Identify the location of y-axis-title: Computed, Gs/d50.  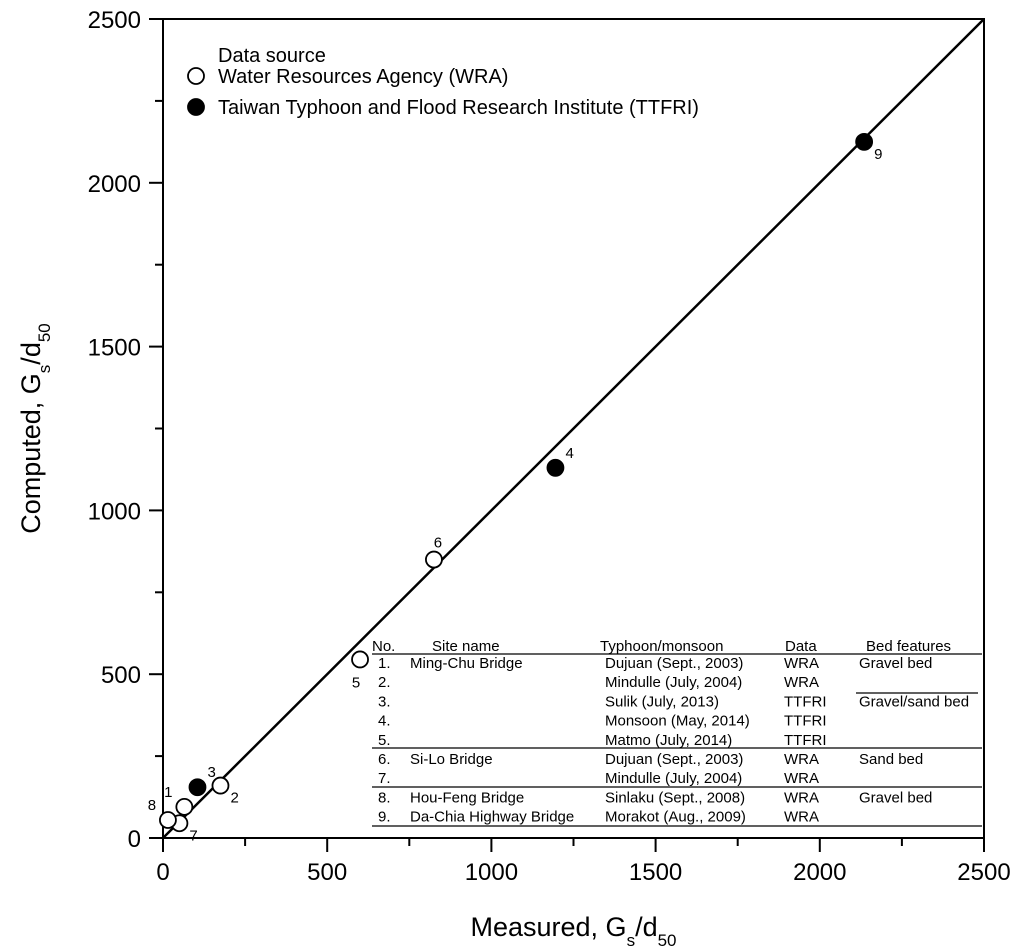
(35, 428).